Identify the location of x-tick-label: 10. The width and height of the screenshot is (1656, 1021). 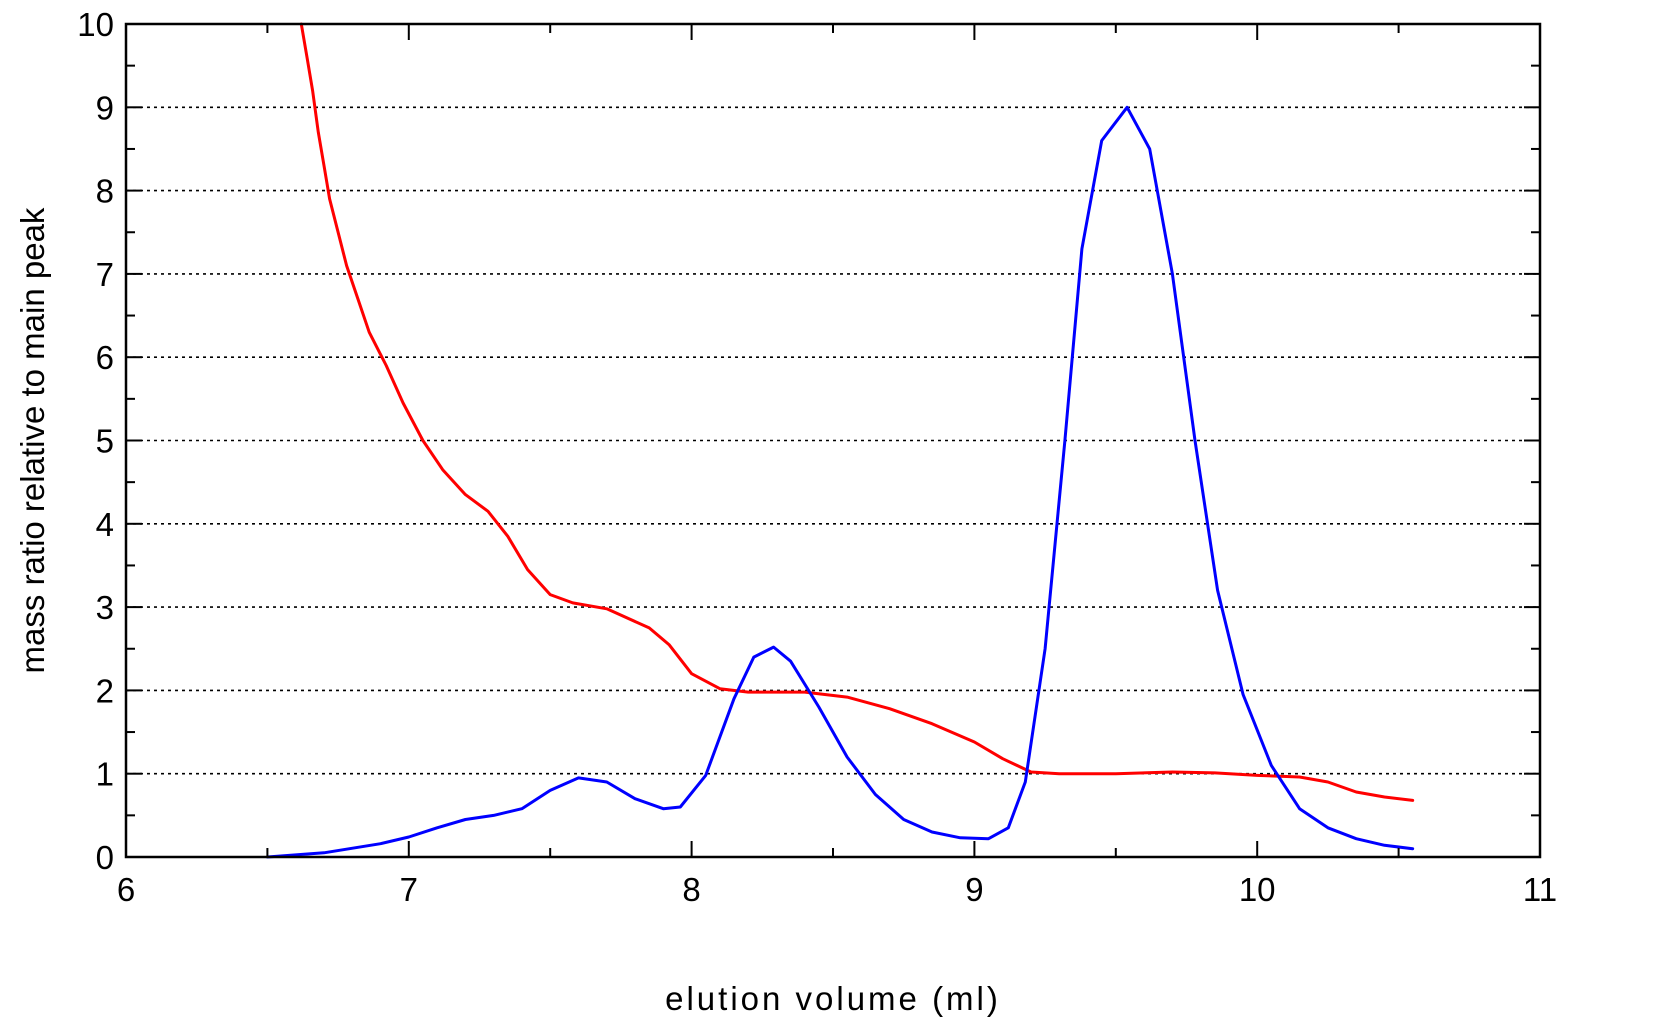
(1257, 889).